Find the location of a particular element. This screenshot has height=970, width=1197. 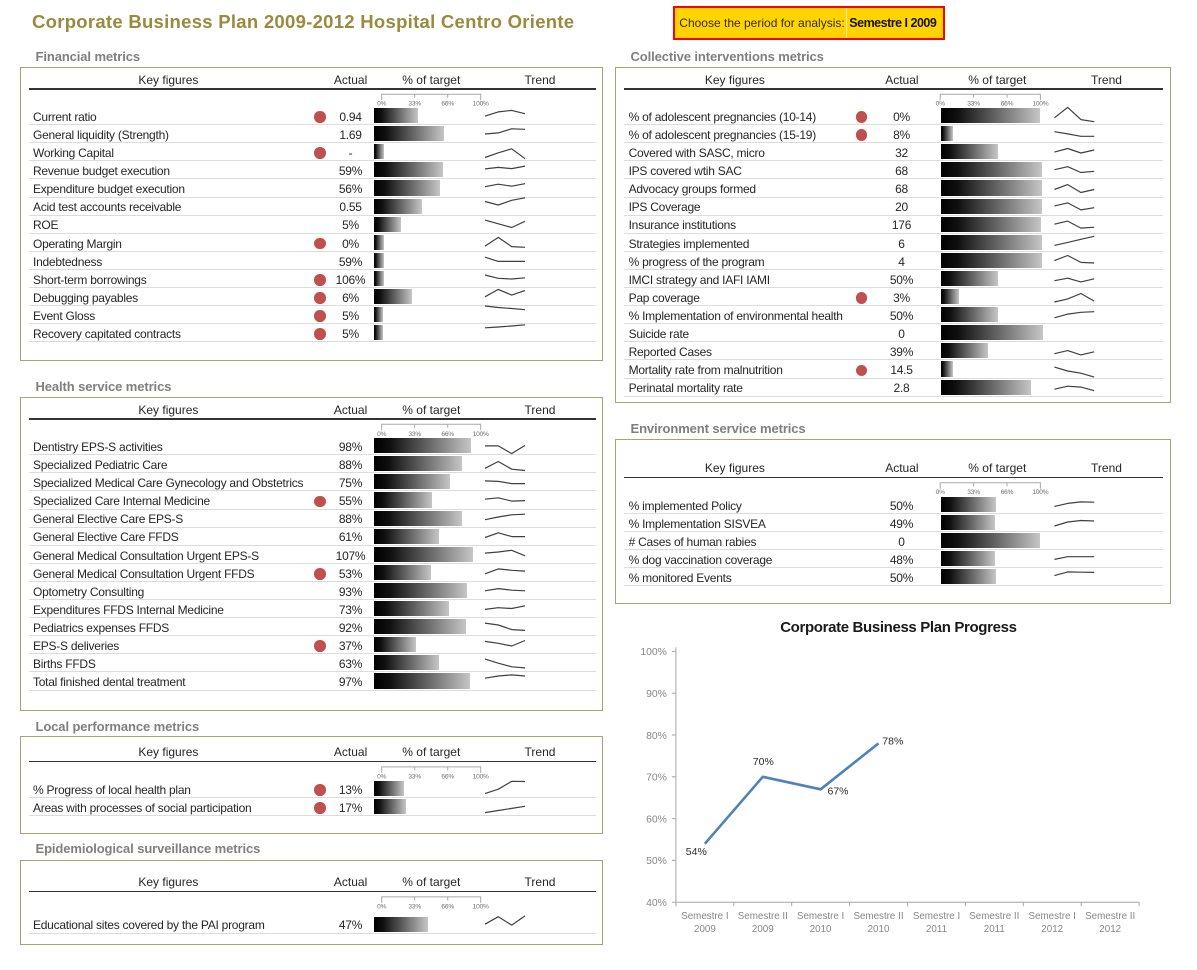

svg-text: 67% is located at coordinates (837, 791).